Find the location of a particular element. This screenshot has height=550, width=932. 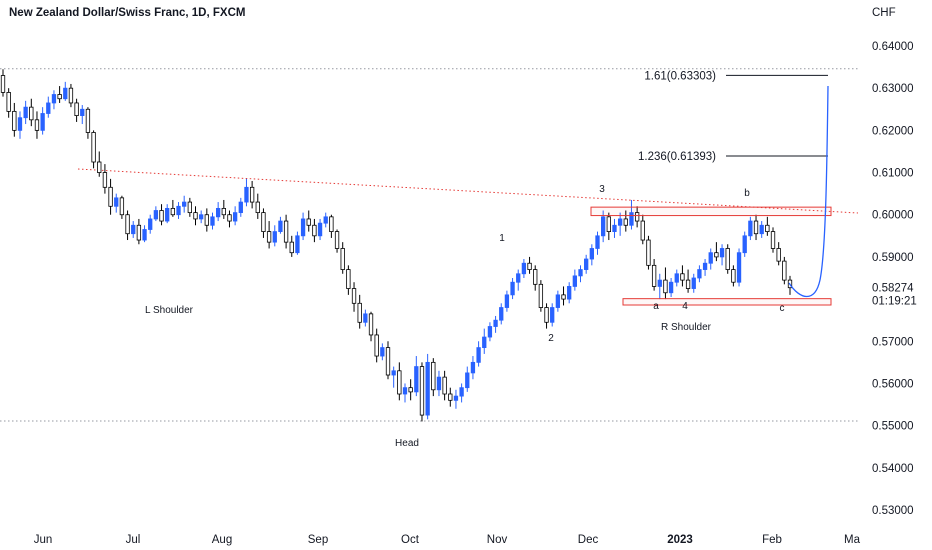

time-tick-label: Feb is located at coordinates (772, 540).